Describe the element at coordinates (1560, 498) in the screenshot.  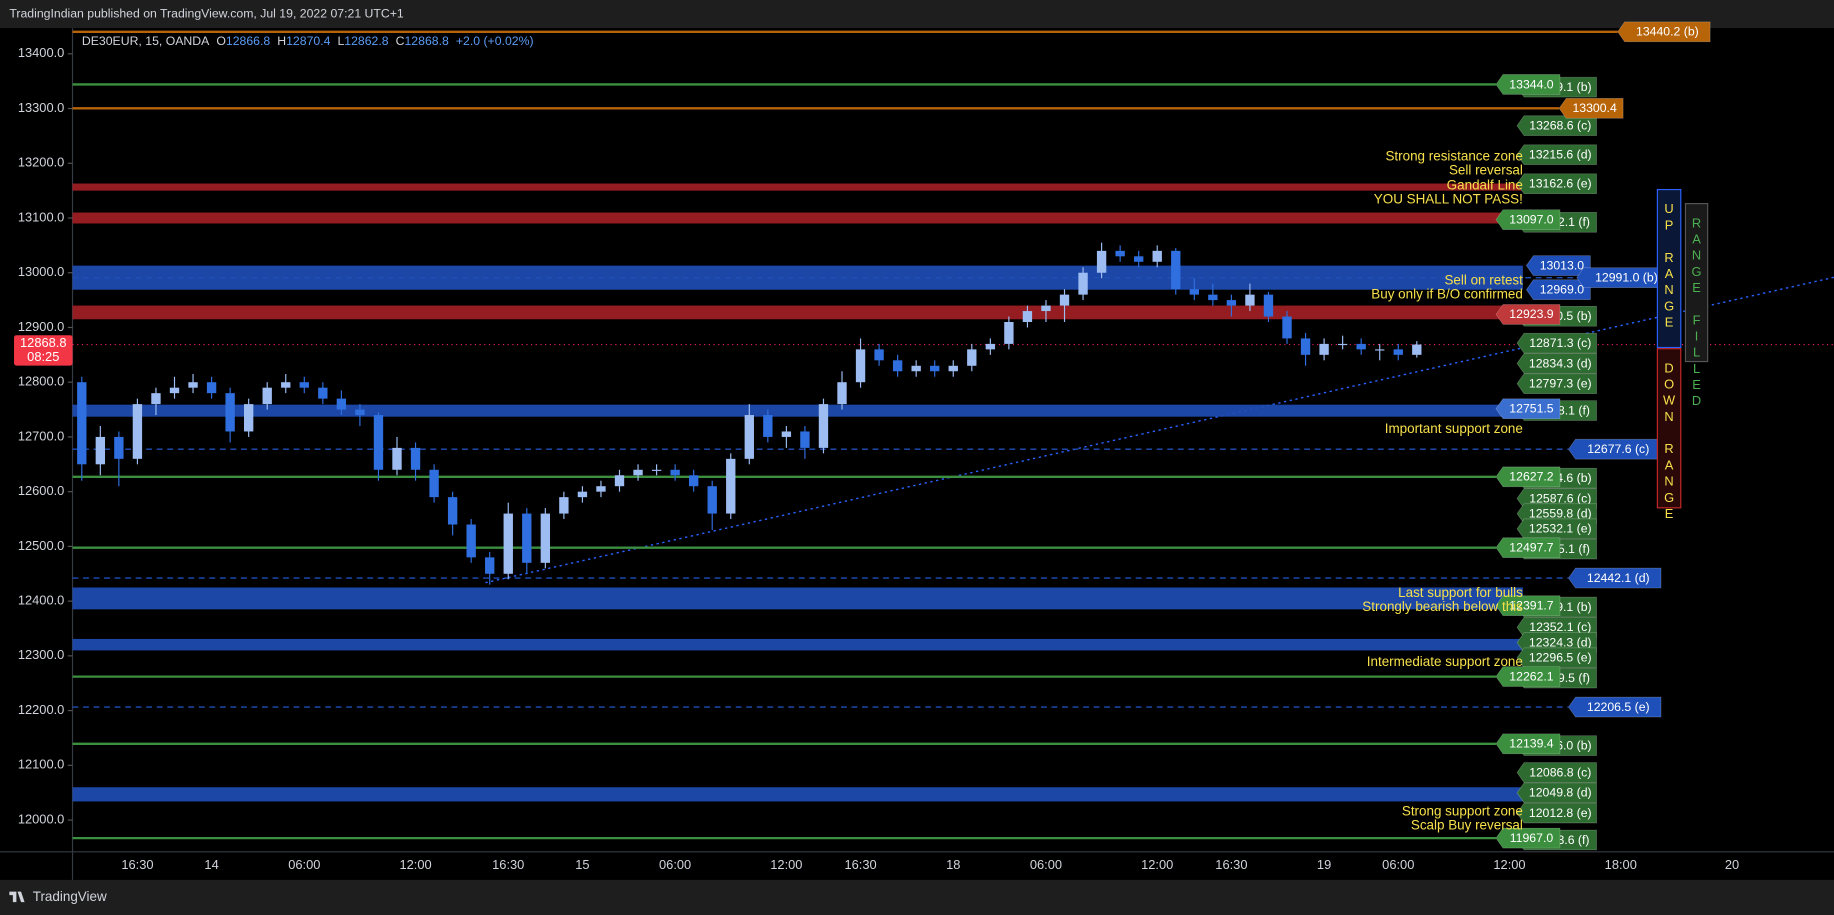
I see `pivot-tag-label: 12587.6 (c)` at that location.